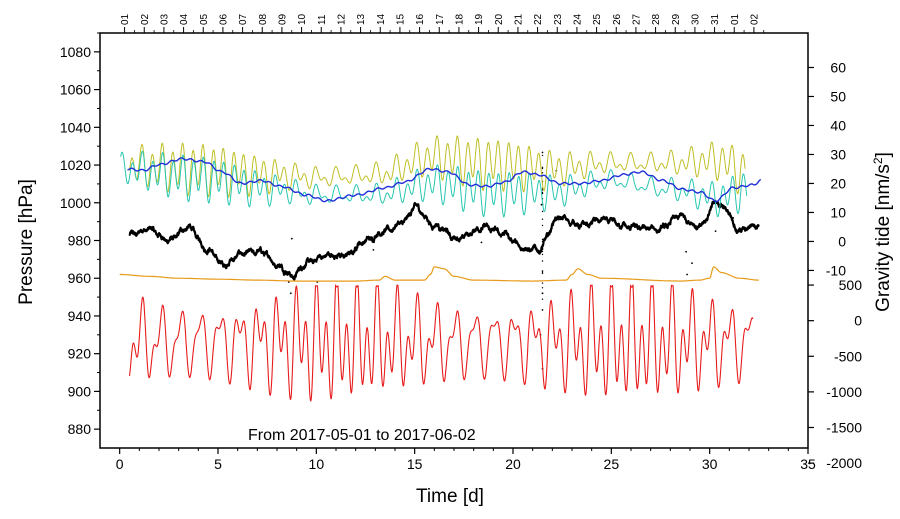  I want to click on top-tick-label: 28, so click(656, 19).